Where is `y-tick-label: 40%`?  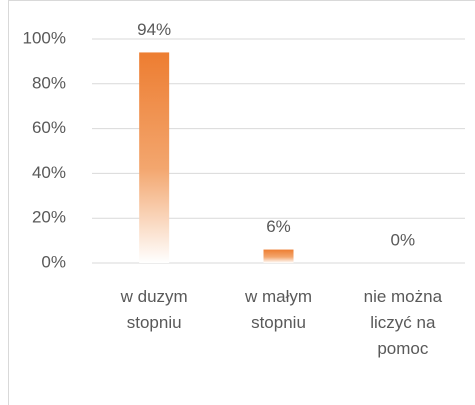 y-tick-label: 40% is located at coordinates (49, 172).